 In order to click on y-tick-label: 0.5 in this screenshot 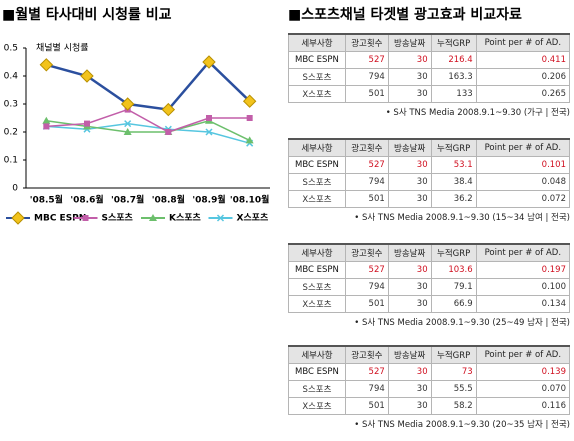, I will do `click(11, 49)`.